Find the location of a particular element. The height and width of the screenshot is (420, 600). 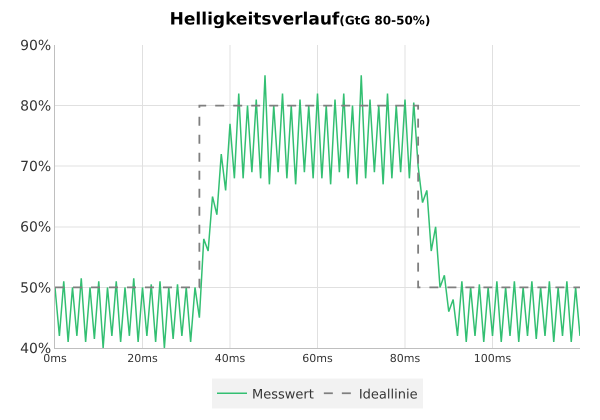

x-tick-label: 100ms is located at coordinates (493, 359).